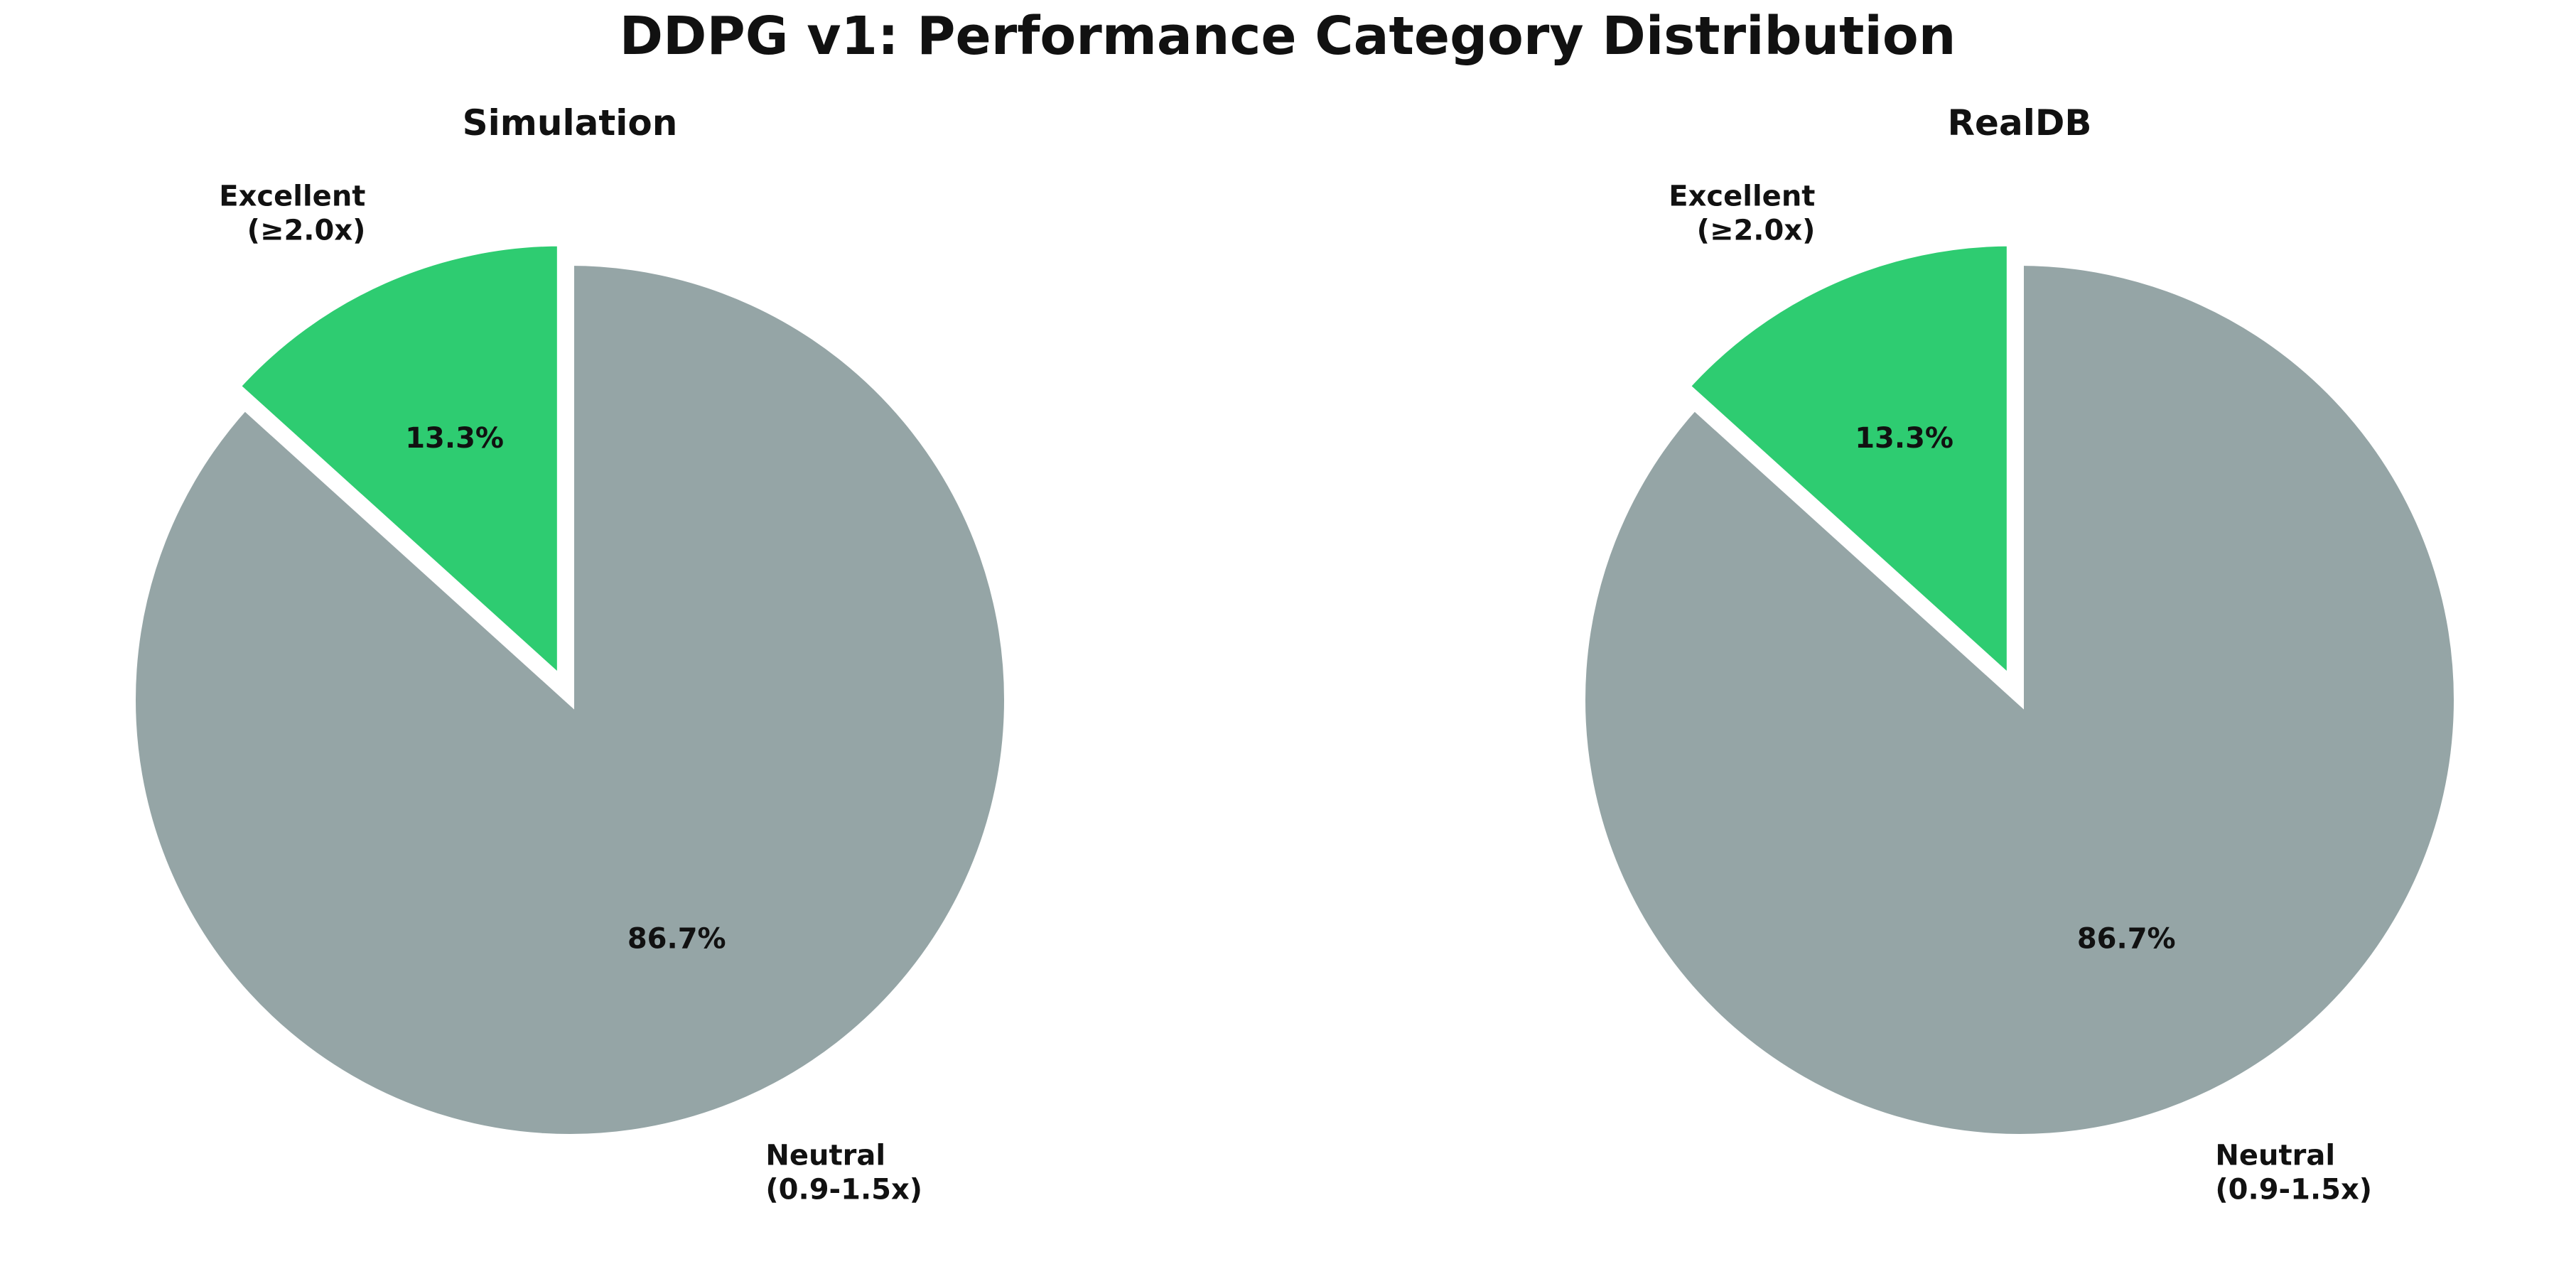 This screenshot has height=1264, width=2576. I want to click on category-label-excellent-realdb: Excellent (≥2.0x), so click(1742, 213).